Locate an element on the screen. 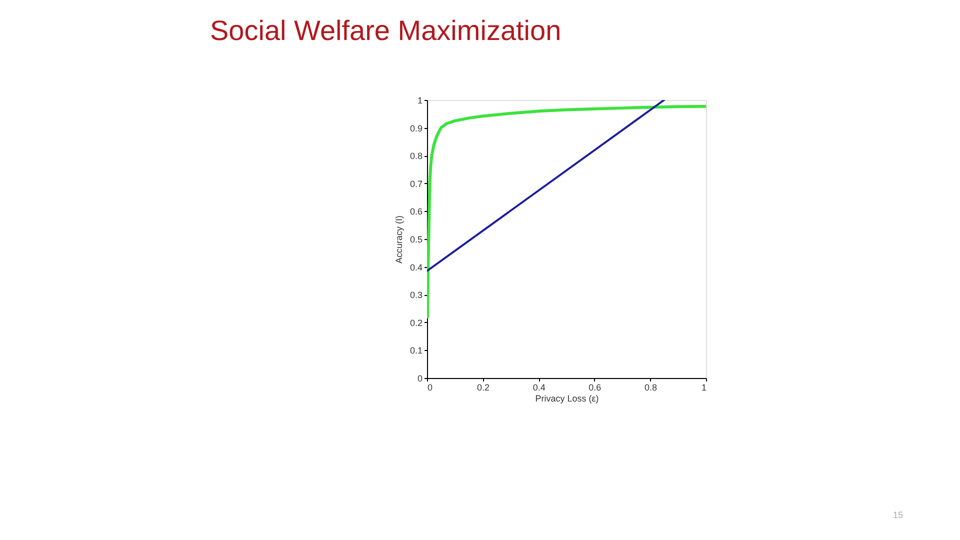  x-tick-label: 0.6 is located at coordinates (595, 387).